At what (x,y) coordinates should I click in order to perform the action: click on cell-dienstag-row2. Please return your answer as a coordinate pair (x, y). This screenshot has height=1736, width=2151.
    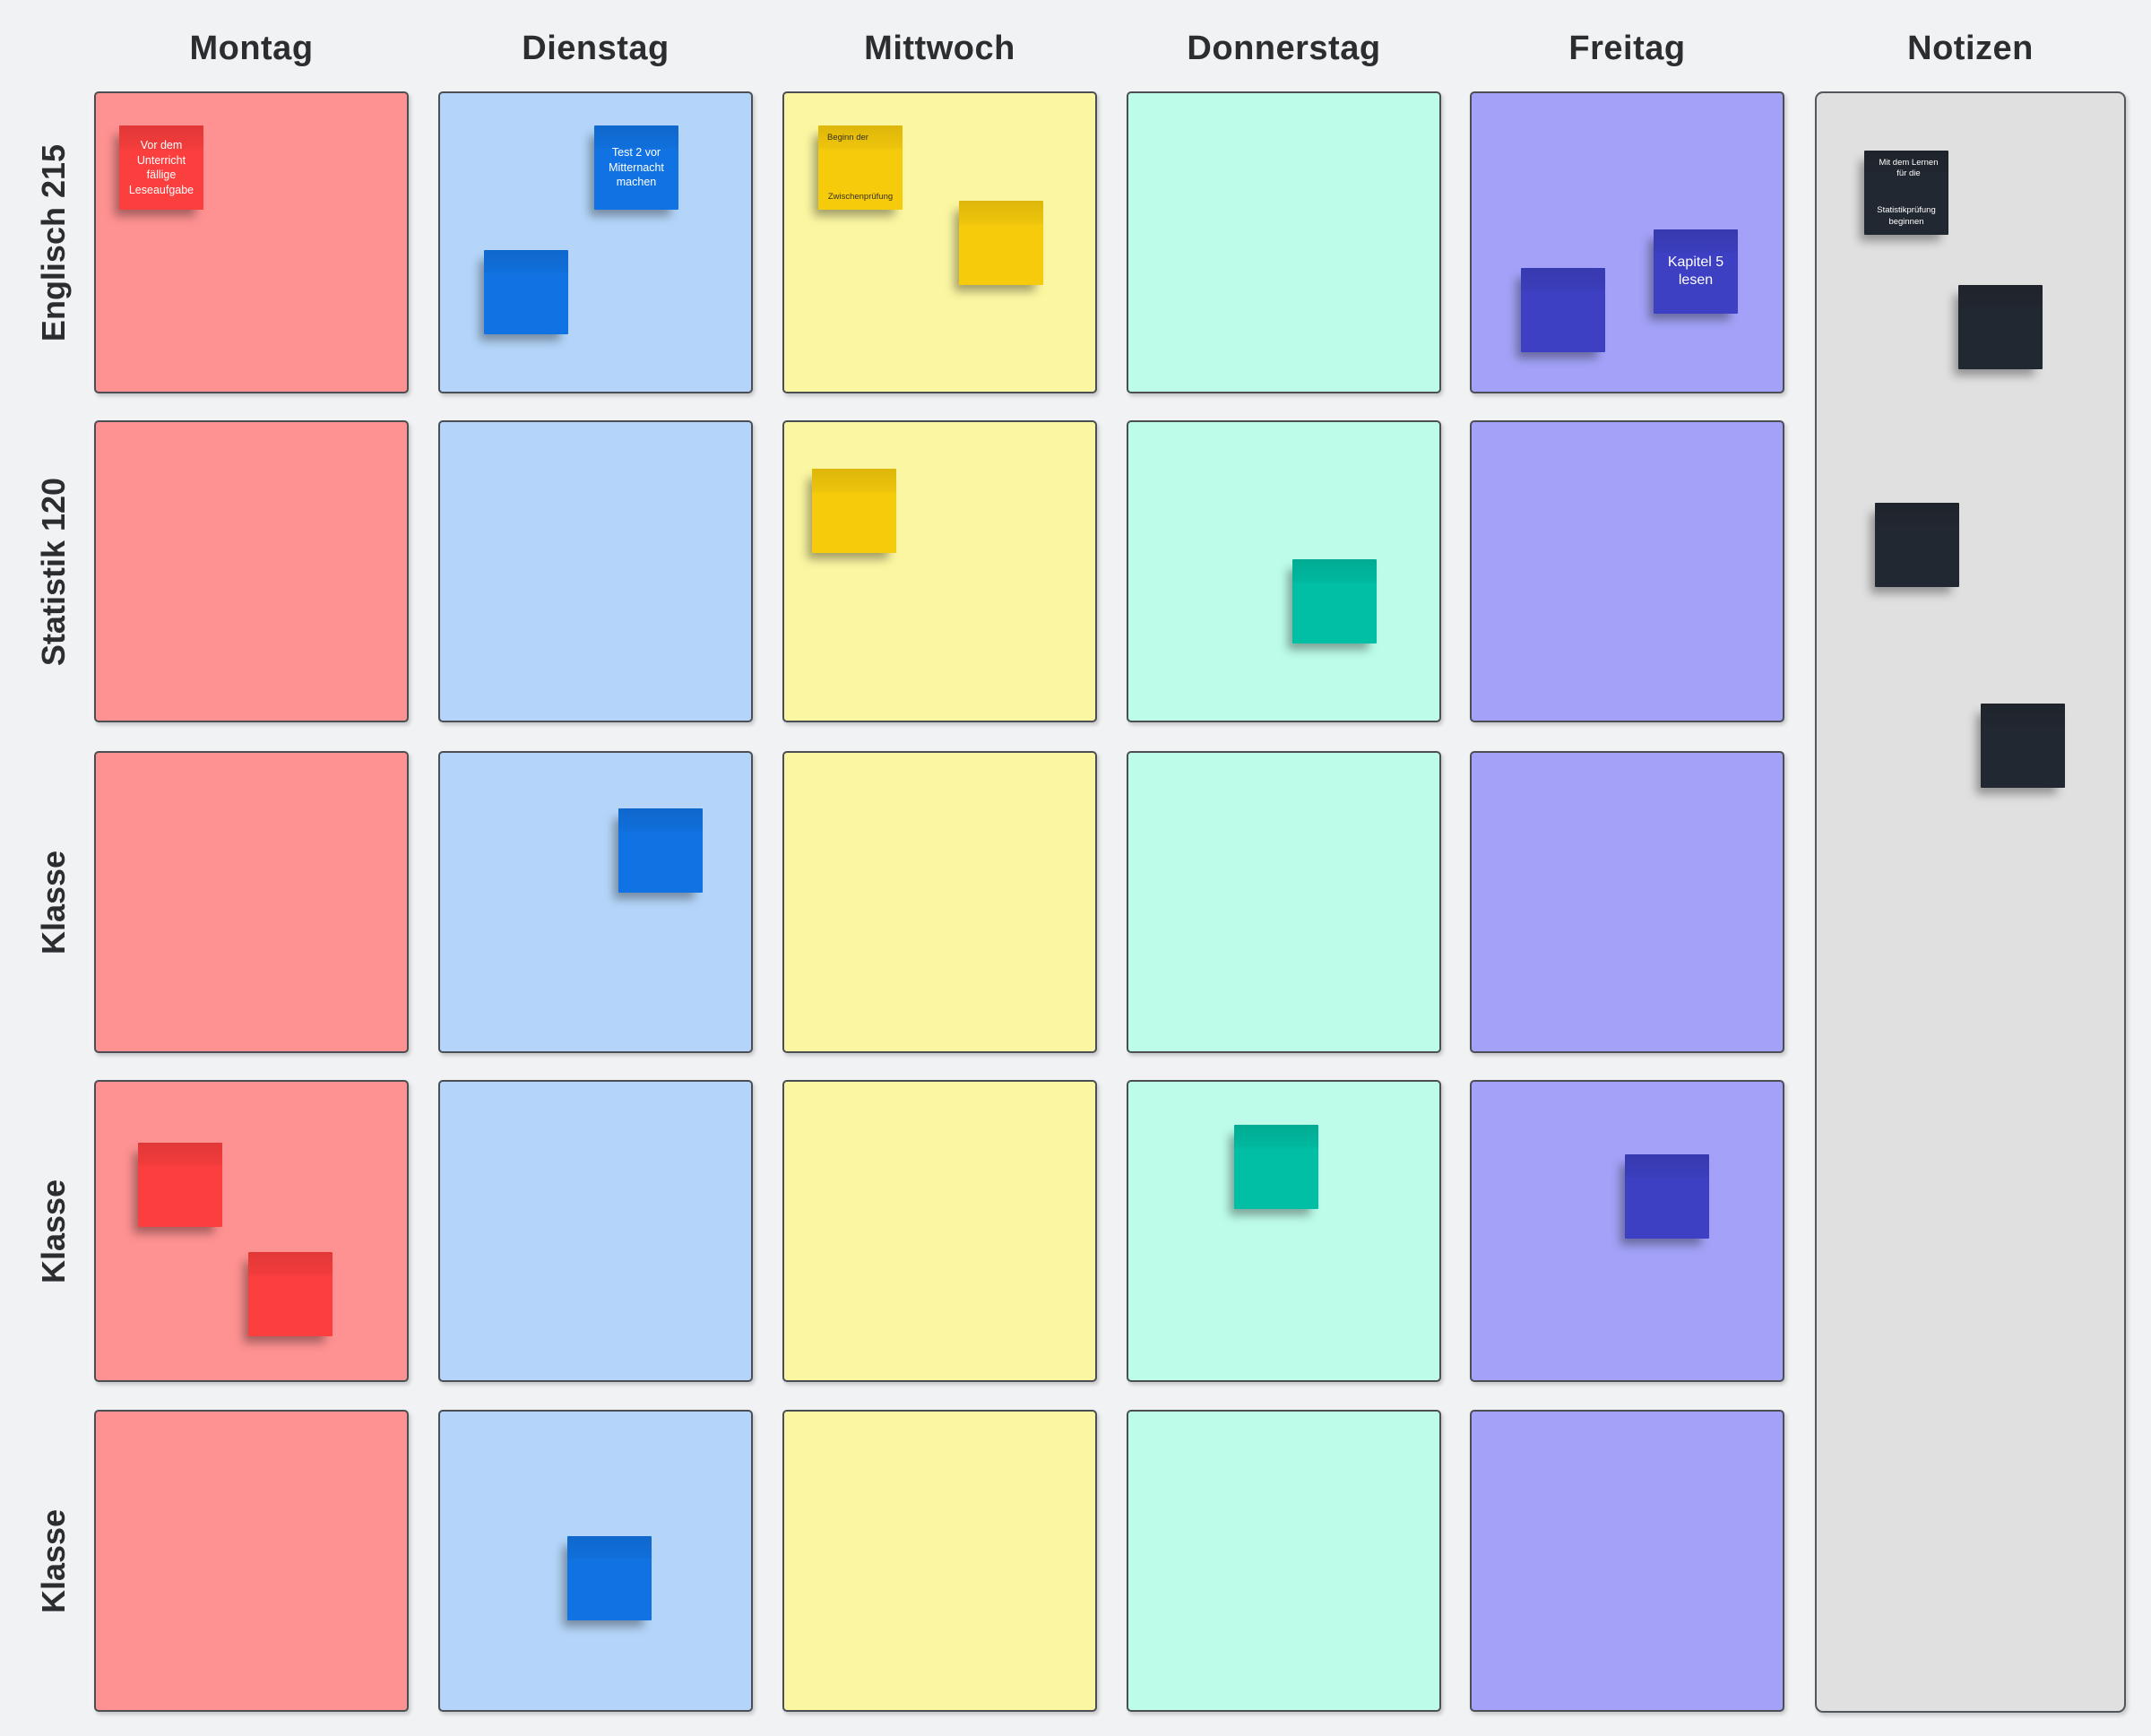
    Looking at the image, I should click on (595, 571).